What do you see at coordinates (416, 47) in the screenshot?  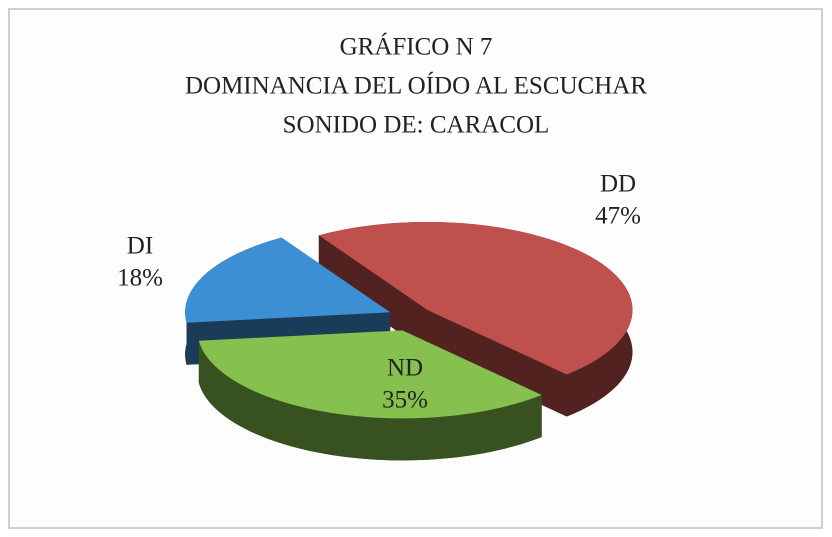 I see `chart-title: GRÁFICO N 7` at bounding box center [416, 47].